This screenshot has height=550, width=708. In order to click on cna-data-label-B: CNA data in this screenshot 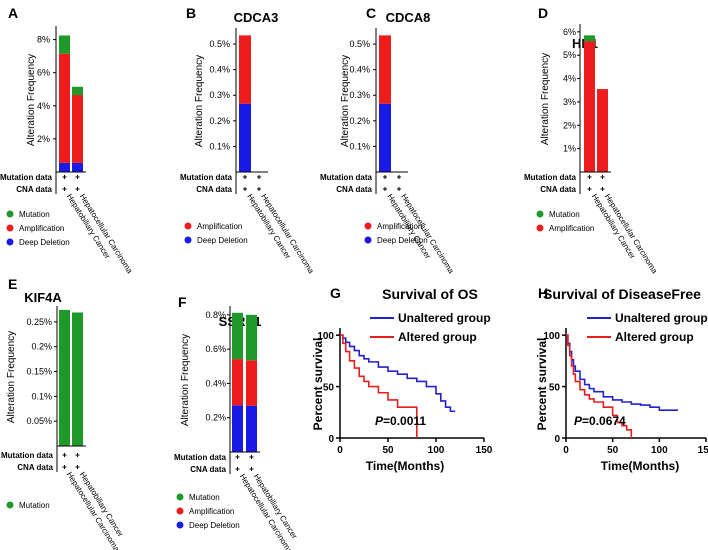, I will do `click(214, 189)`.